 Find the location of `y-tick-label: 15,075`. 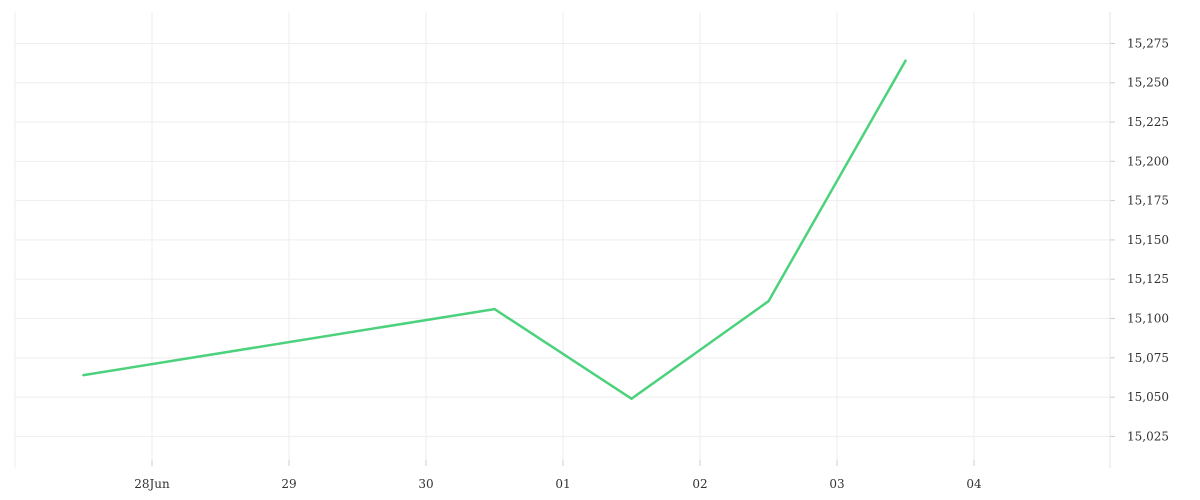

y-tick-label: 15,075 is located at coordinates (1148, 358).